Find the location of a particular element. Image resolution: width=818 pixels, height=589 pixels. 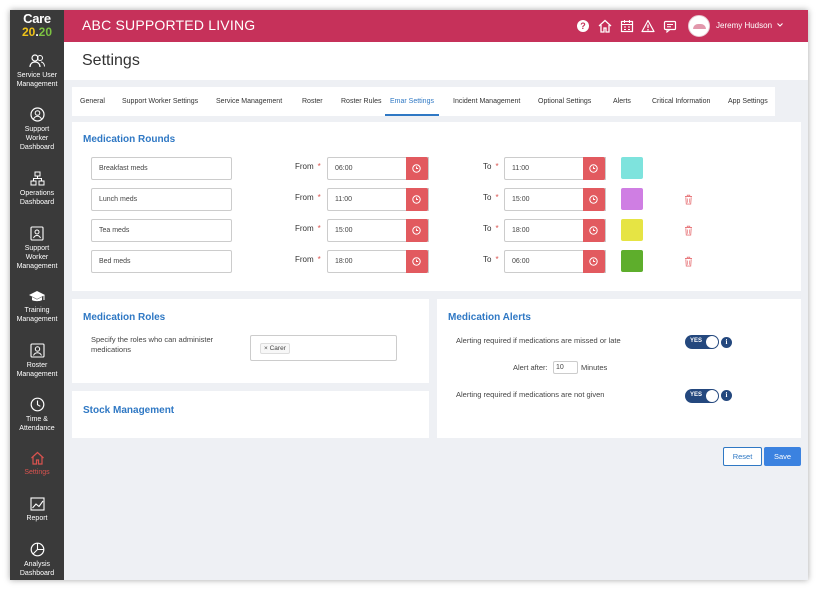

to-time-input: 15:00 is located at coordinates (555, 199).